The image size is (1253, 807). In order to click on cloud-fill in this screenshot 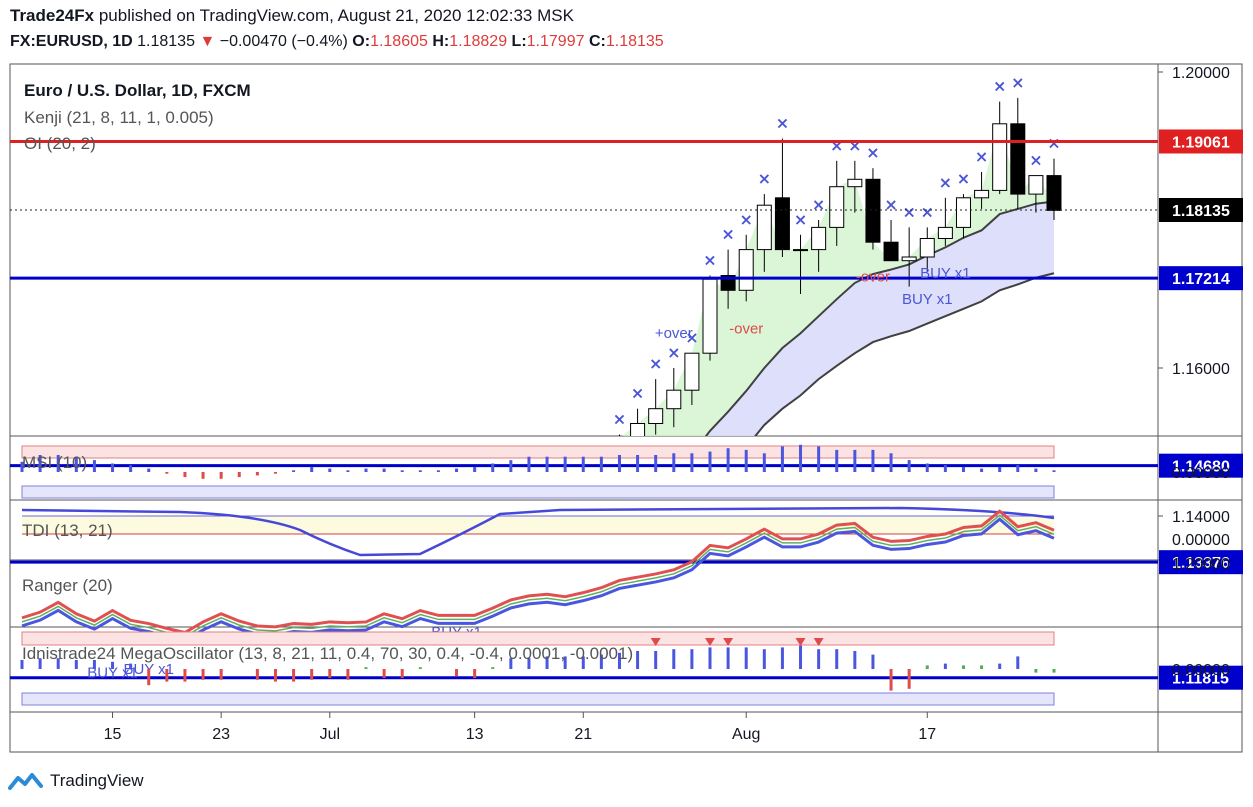, I will do `click(880, 318)`.